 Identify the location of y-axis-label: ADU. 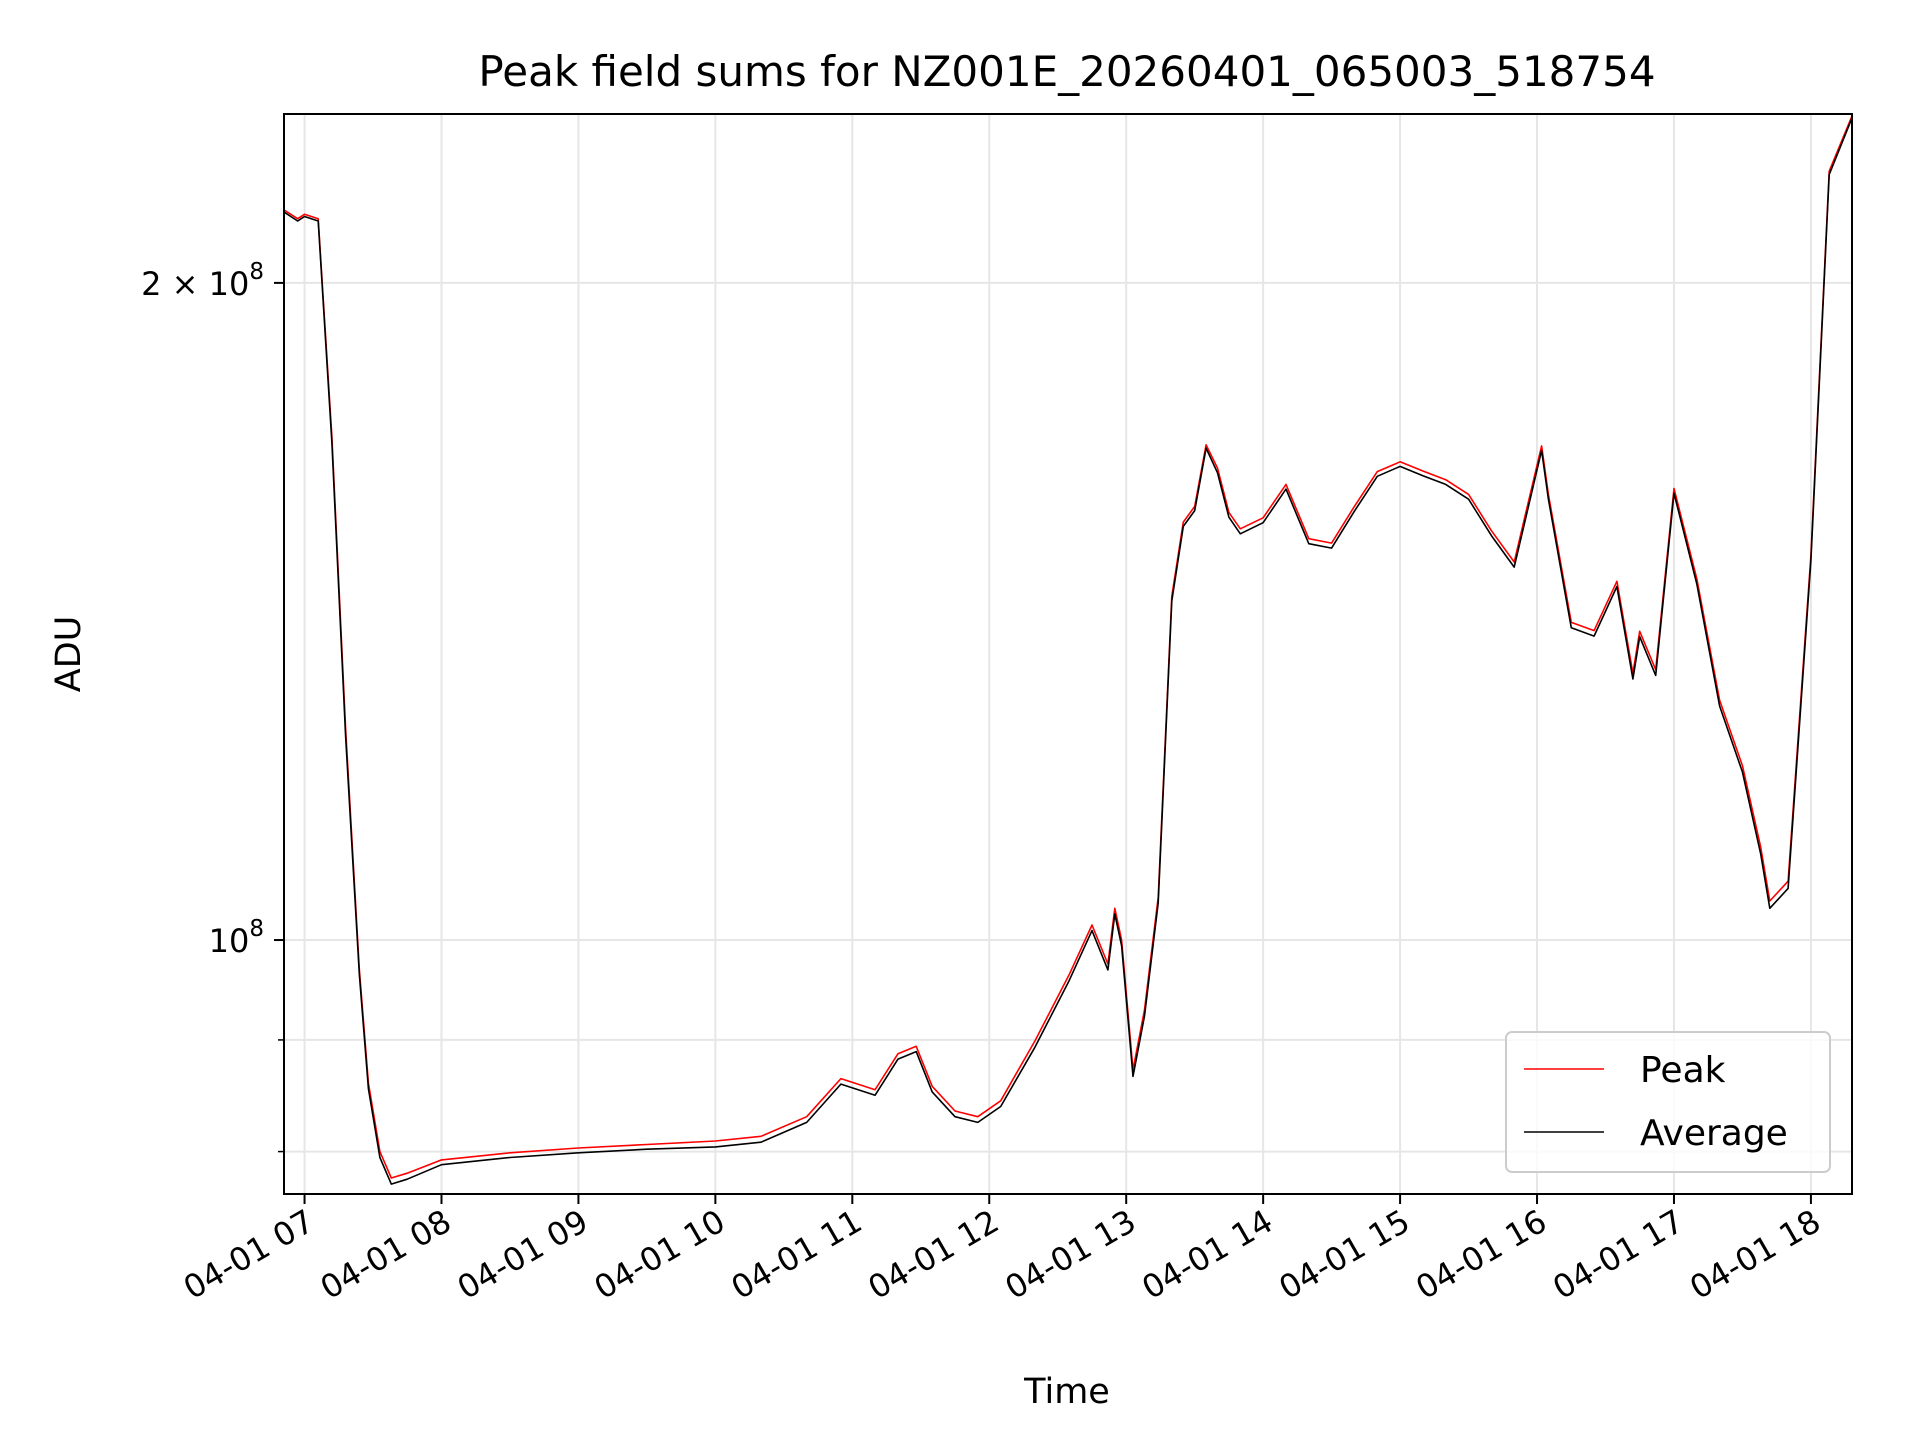
(69, 654).